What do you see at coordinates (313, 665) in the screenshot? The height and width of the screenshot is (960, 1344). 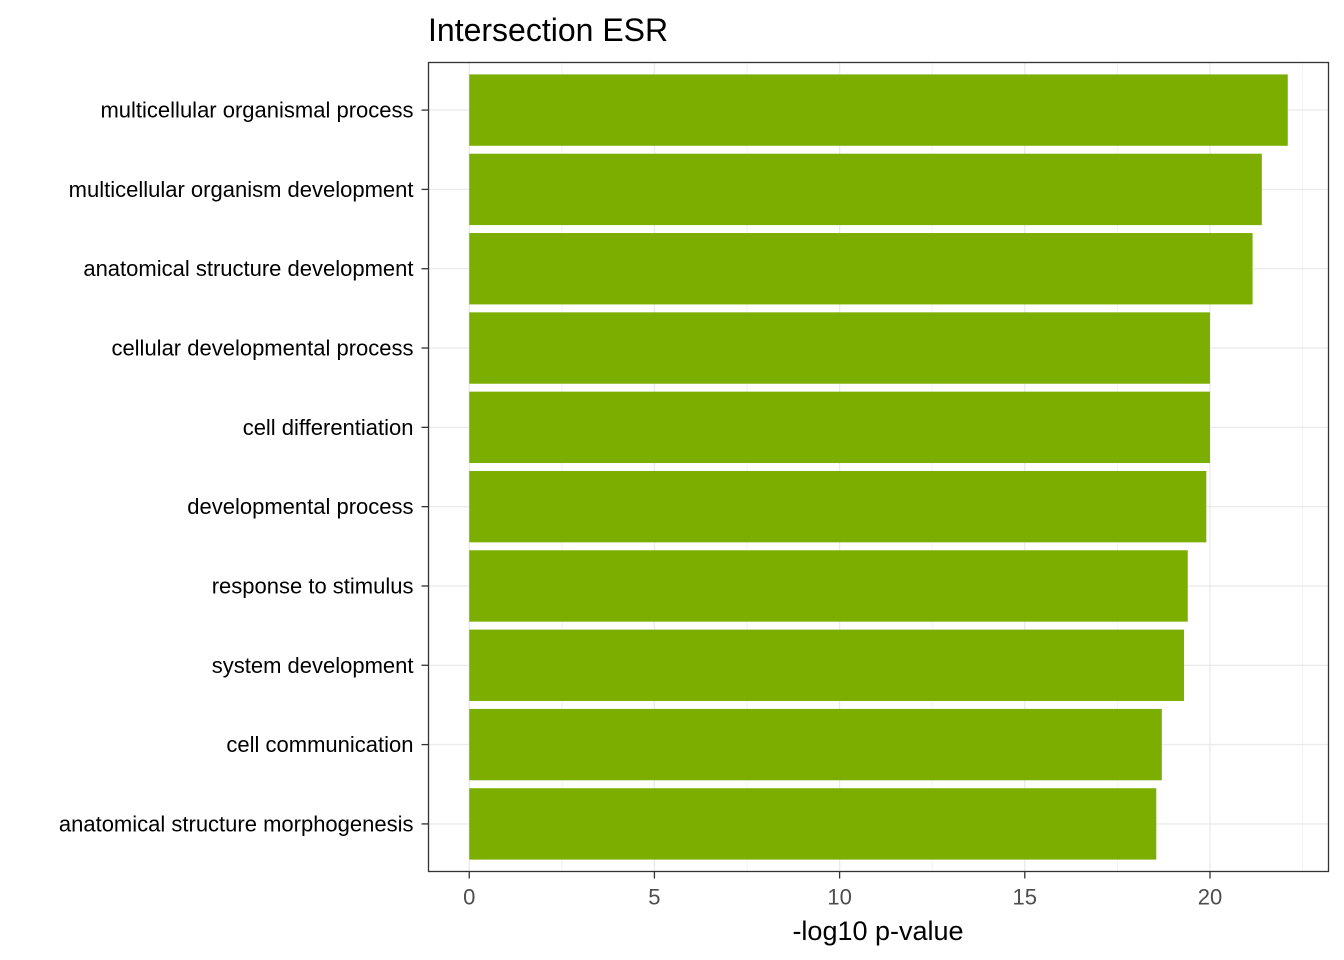 I see `y-tick-label: system development` at bounding box center [313, 665].